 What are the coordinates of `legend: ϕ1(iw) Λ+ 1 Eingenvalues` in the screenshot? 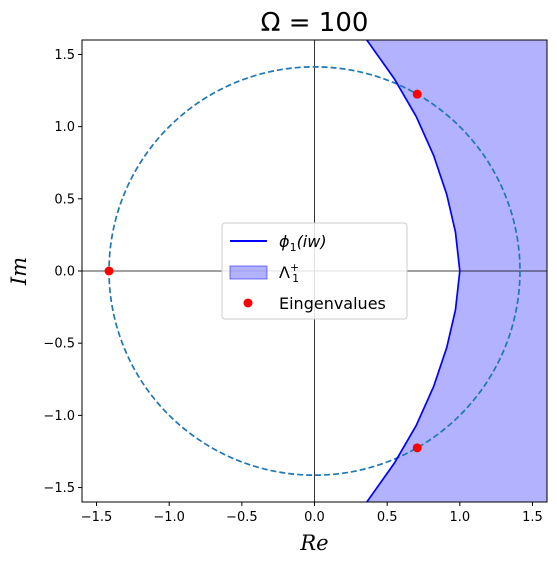 It's located at (314, 271).